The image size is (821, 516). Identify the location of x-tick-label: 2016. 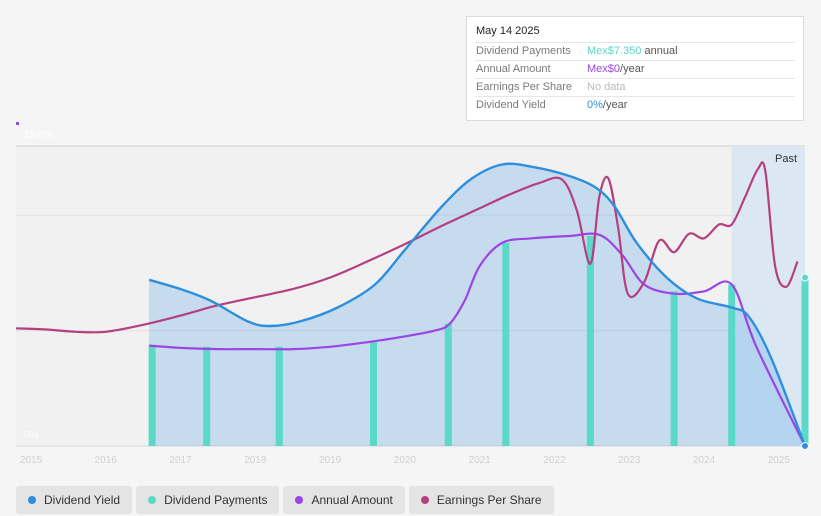
(106, 460).